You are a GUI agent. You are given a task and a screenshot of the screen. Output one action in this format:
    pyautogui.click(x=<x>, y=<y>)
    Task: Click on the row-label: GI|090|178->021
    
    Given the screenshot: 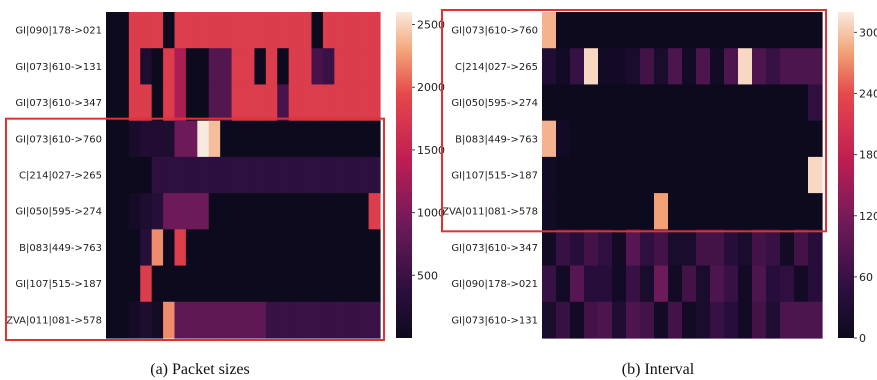 What is the action you would take?
    pyautogui.click(x=58, y=31)
    